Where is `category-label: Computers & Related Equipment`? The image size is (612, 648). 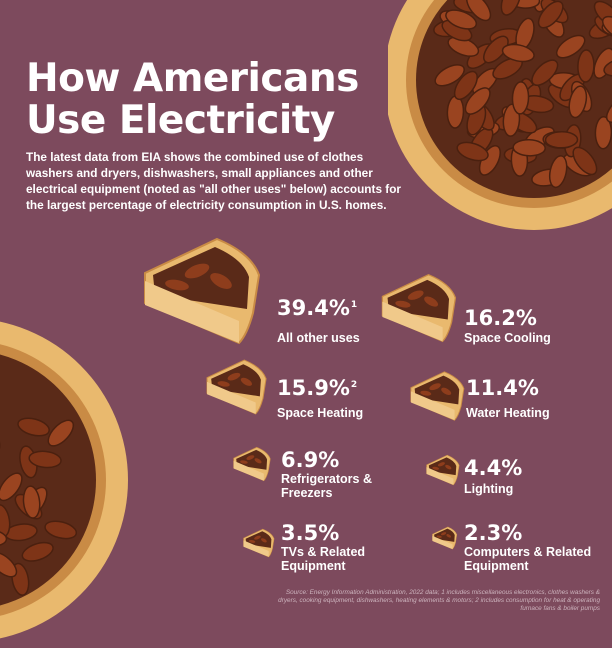 category-label: Computers & Related Equipment is located at coordinates (528, 559).